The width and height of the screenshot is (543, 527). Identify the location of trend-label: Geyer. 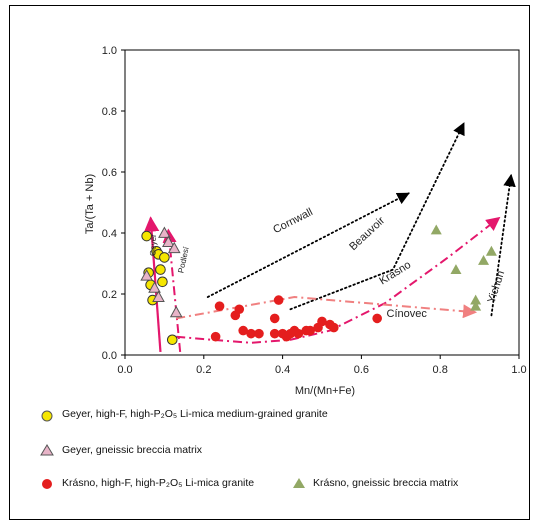
(153, 245).